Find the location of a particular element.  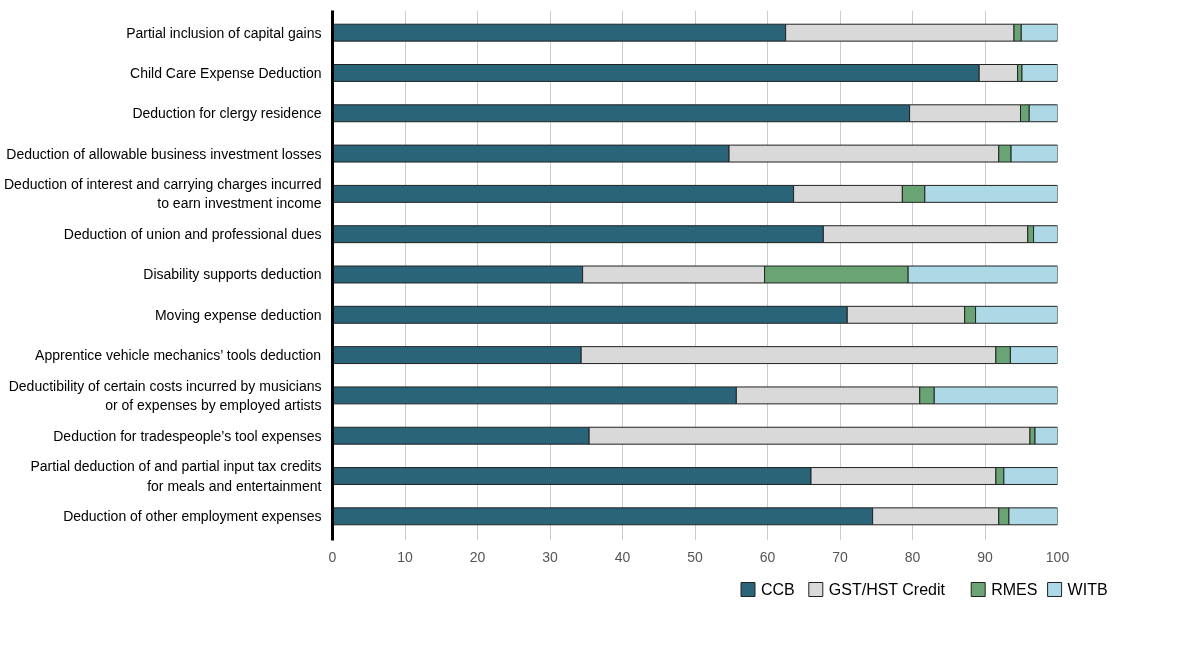

y-tick-label: Deduction for tradespeople’s tool expenses is located at coordinates (187, 435).